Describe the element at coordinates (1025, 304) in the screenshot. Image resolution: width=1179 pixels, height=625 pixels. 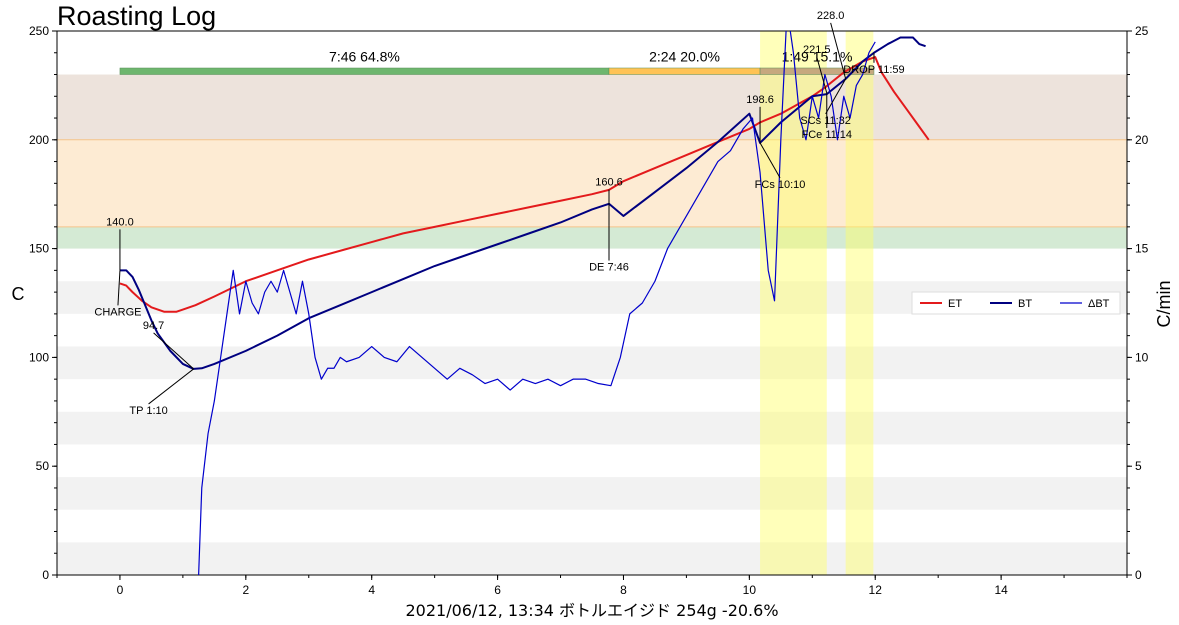
I see `legend-entry: BT` at that location.